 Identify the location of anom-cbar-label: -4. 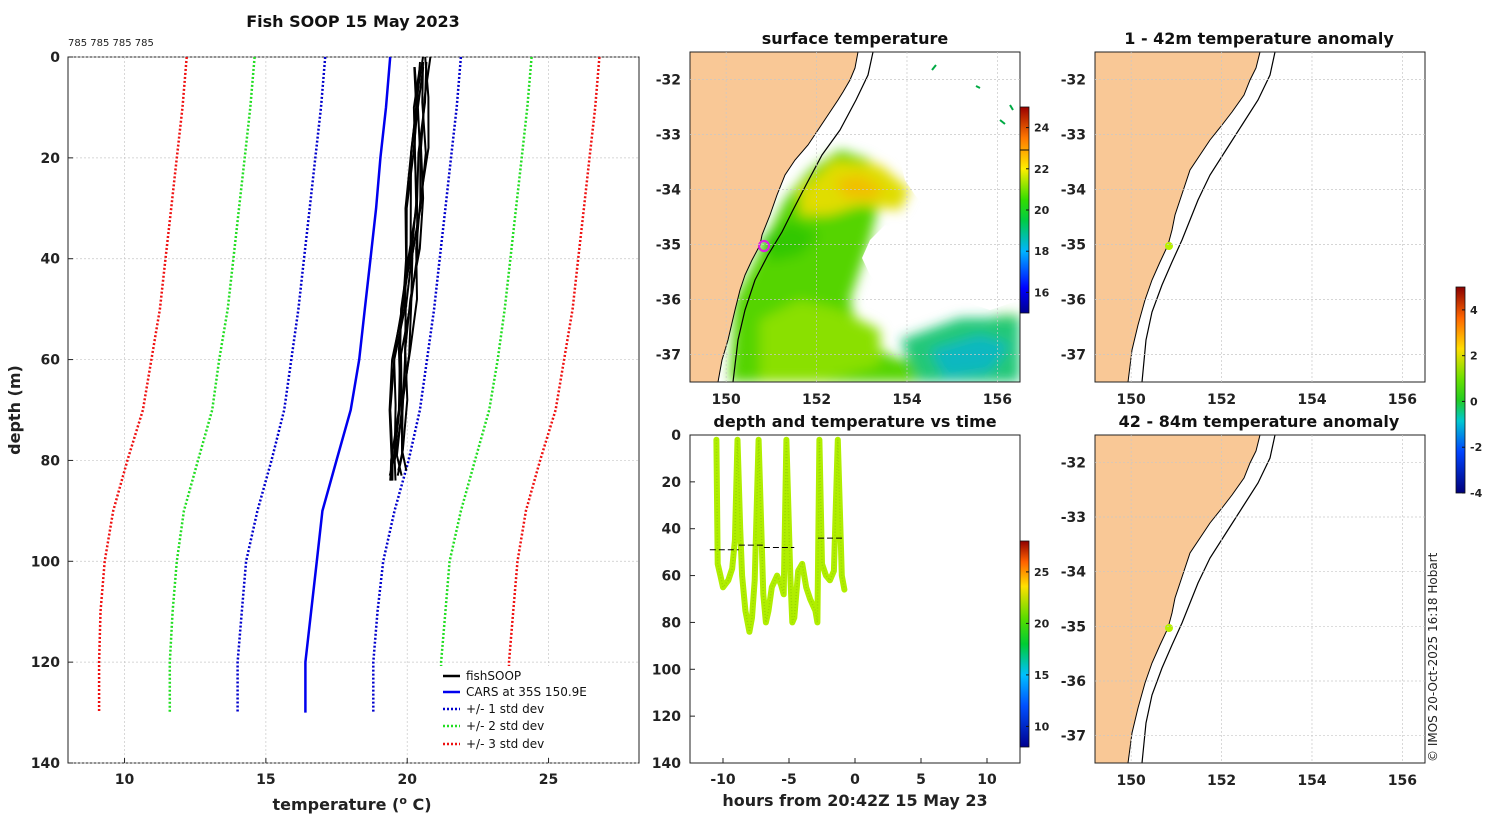
(1476, 493).